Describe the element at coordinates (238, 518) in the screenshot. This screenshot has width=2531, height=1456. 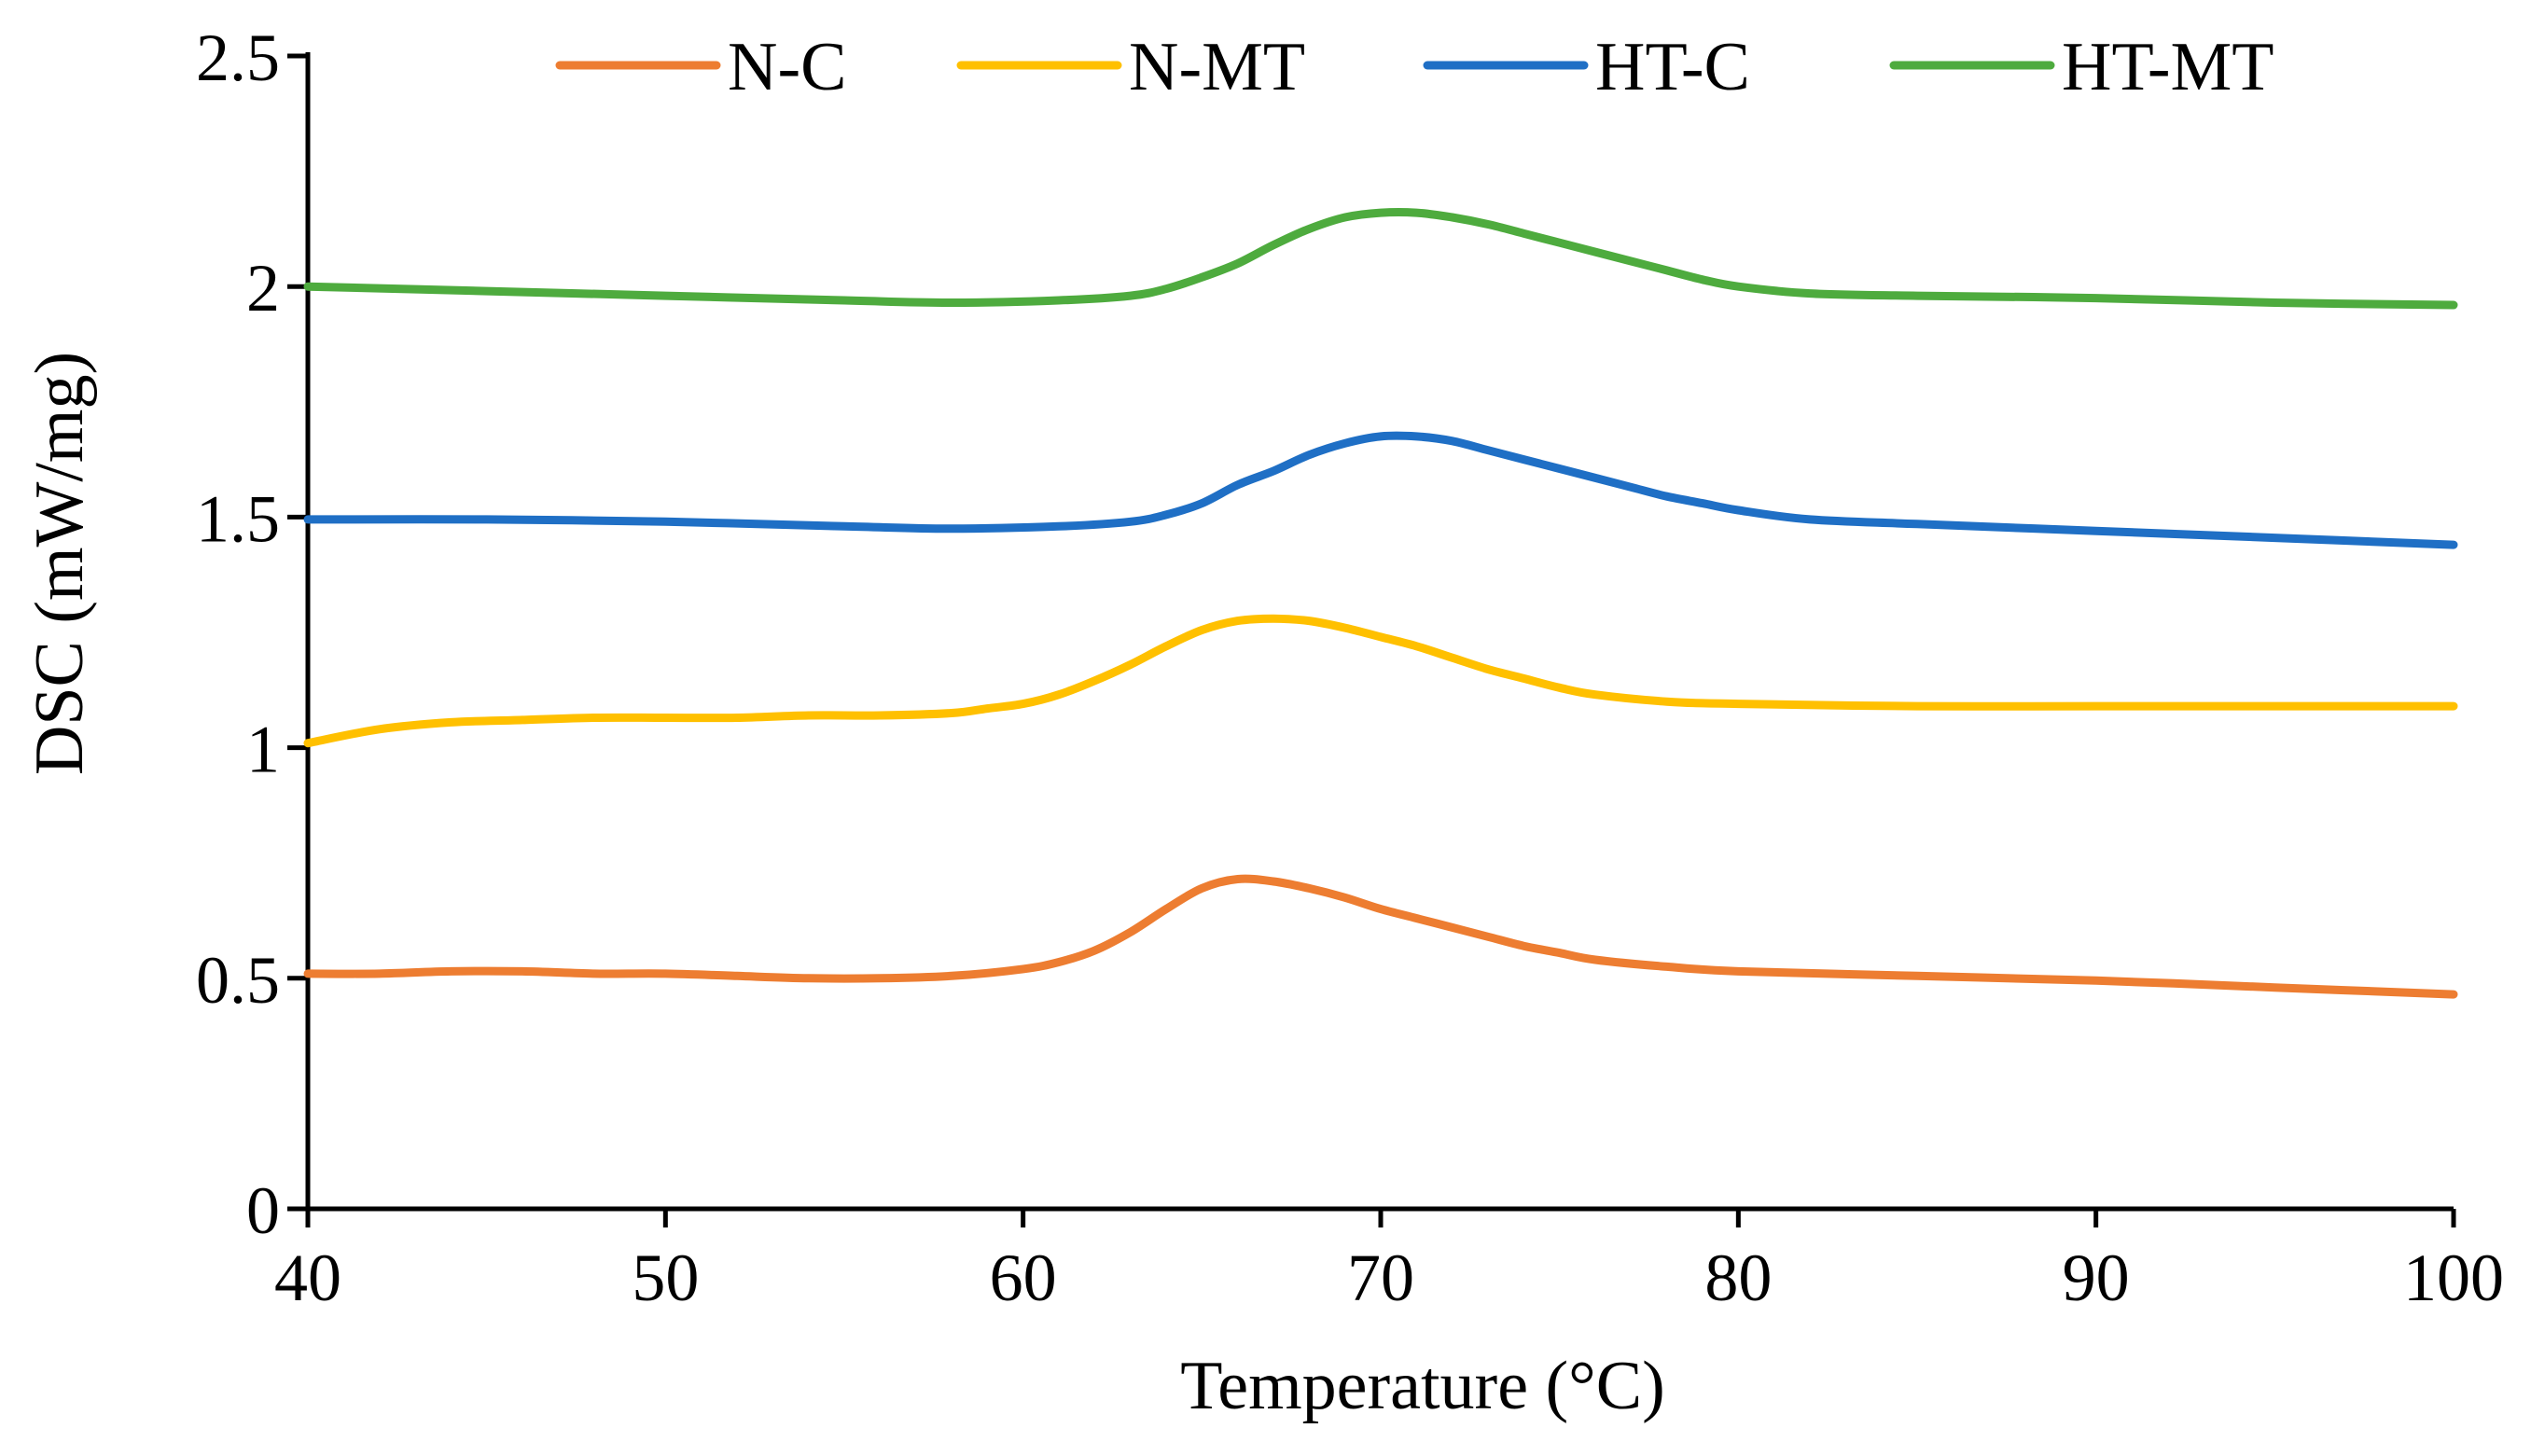
I see `y-tick-label: 1.5` at that location.